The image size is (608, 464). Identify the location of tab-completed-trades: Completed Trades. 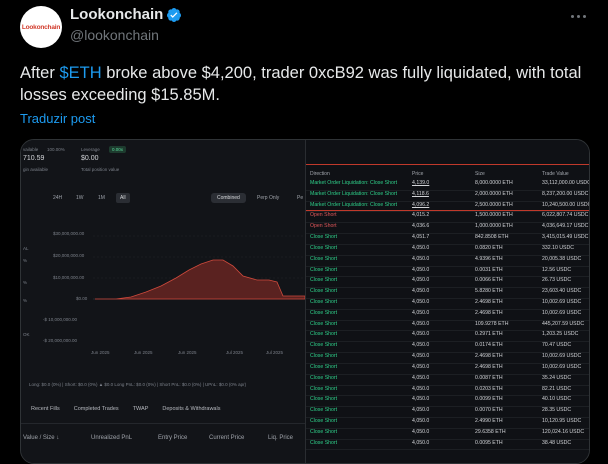
(96, 409).